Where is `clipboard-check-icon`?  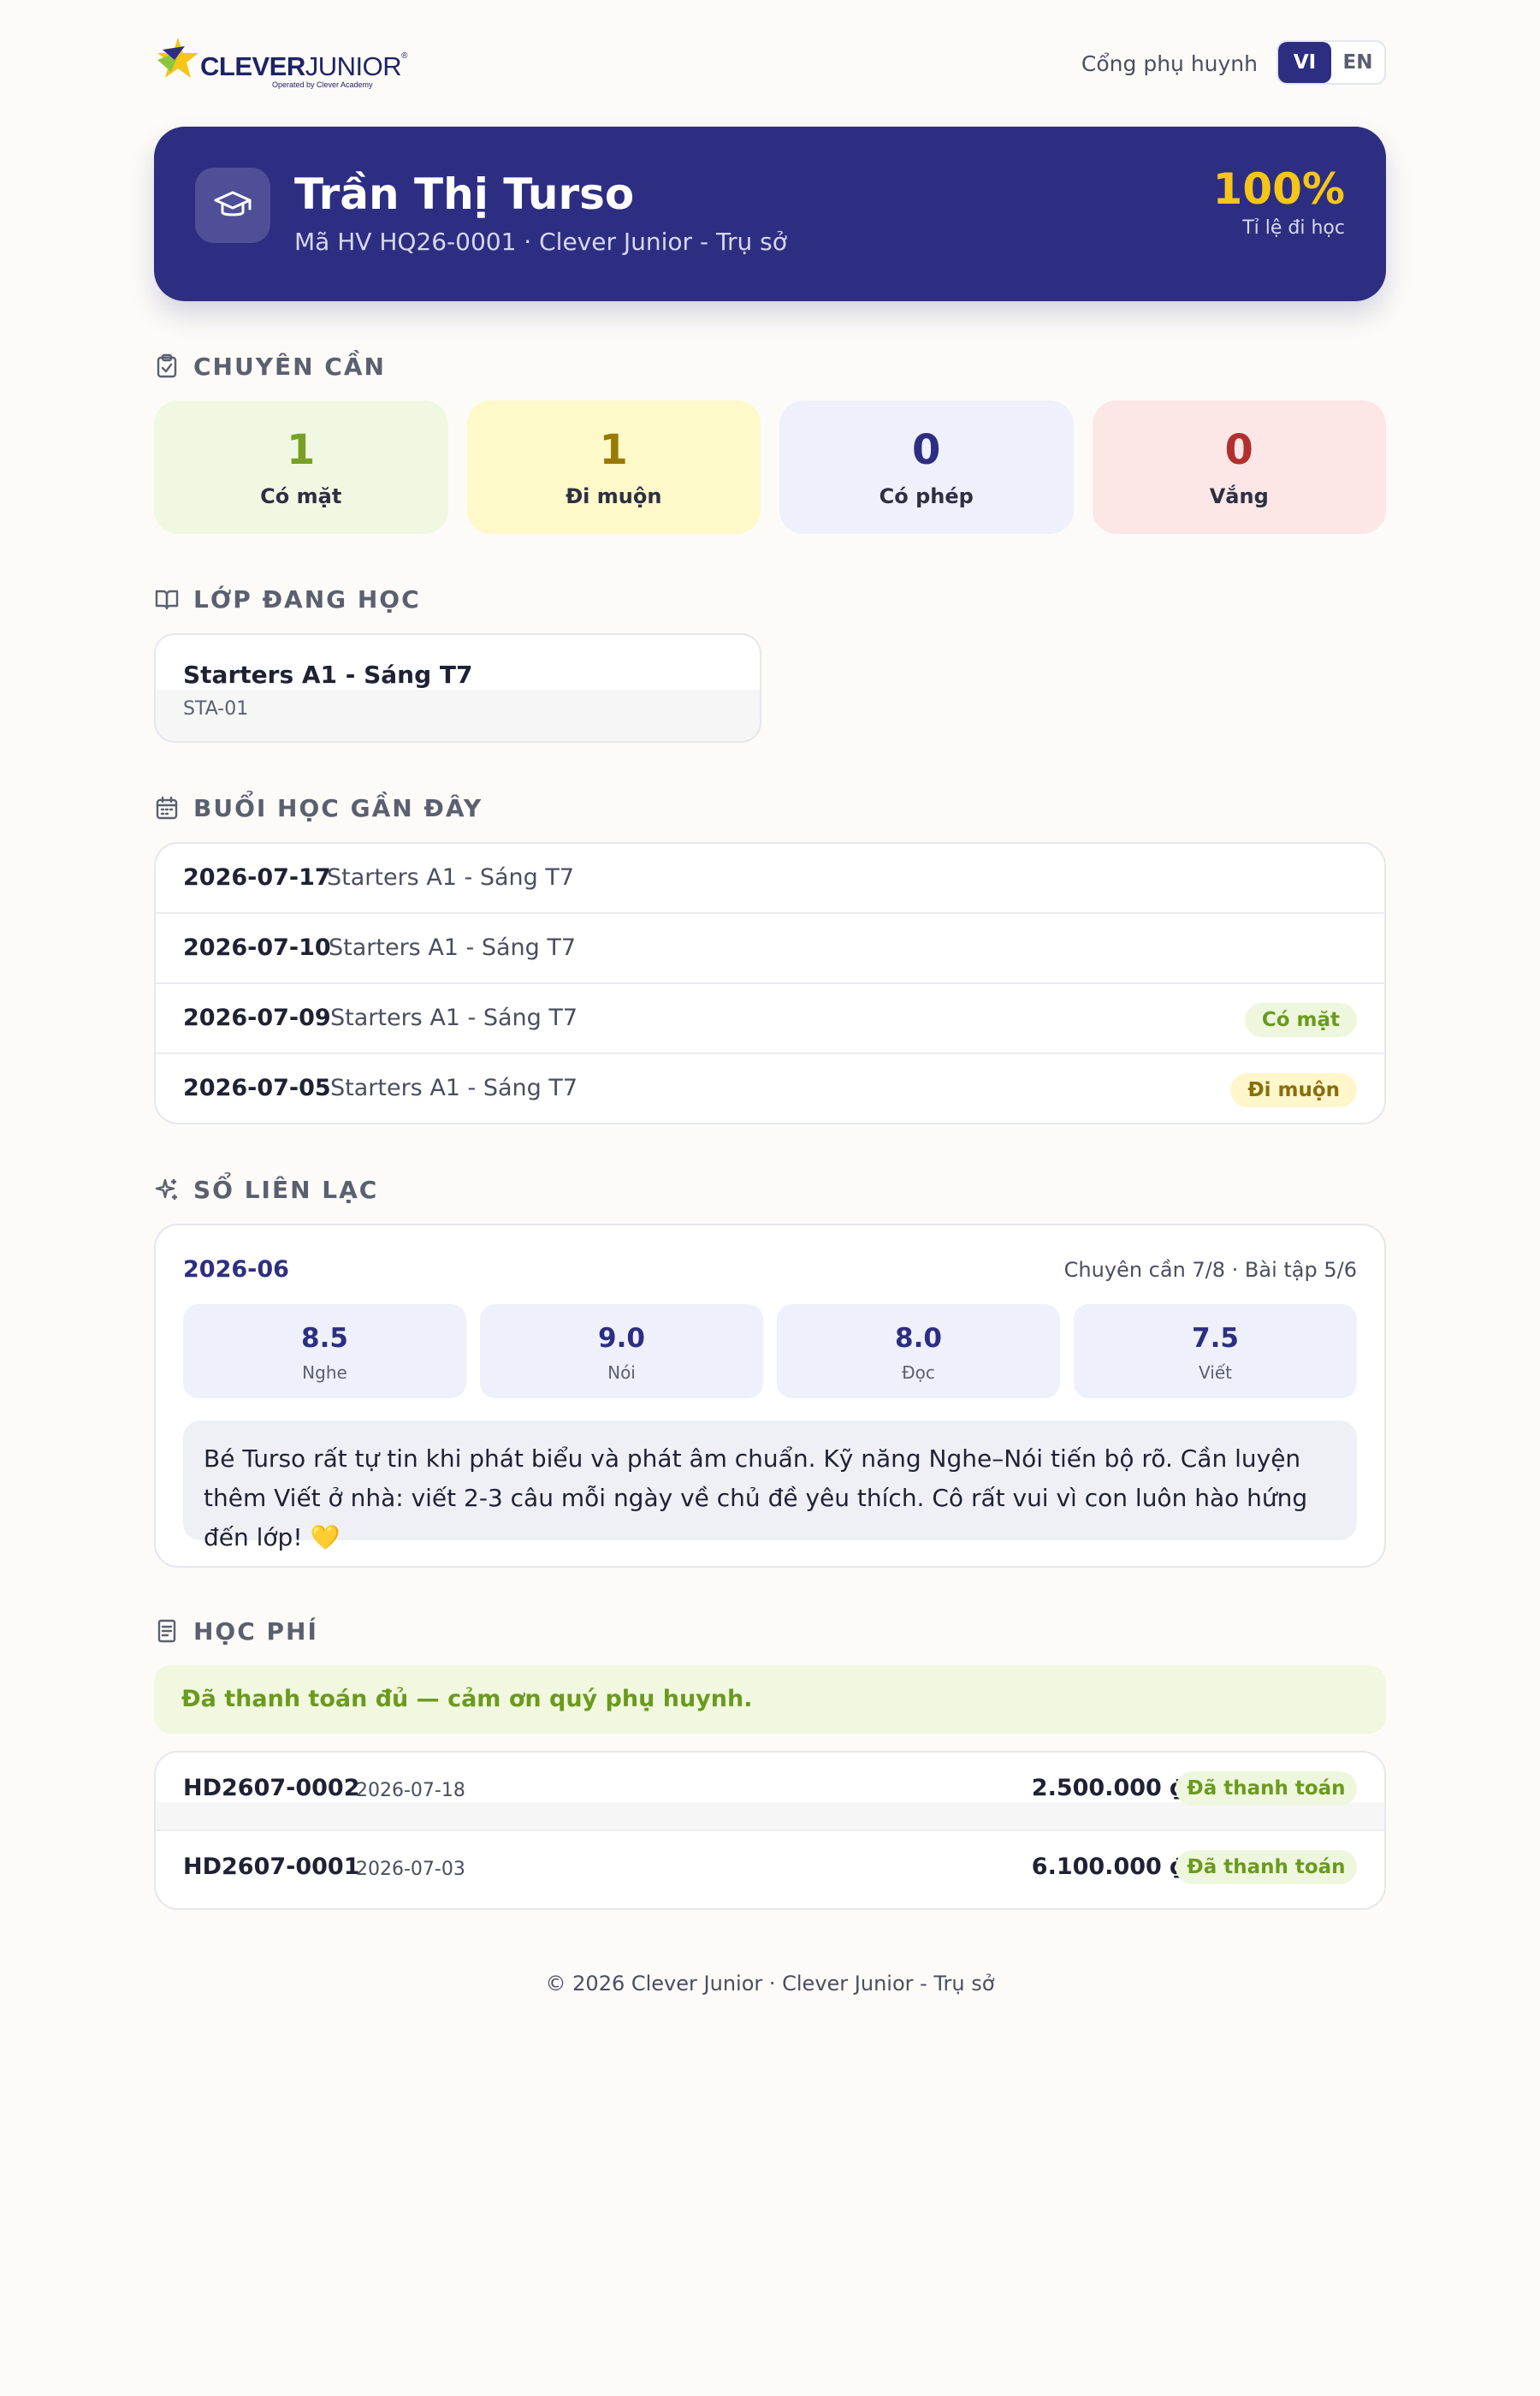 clipboard-check-icon is located at coordinates (167, 365).